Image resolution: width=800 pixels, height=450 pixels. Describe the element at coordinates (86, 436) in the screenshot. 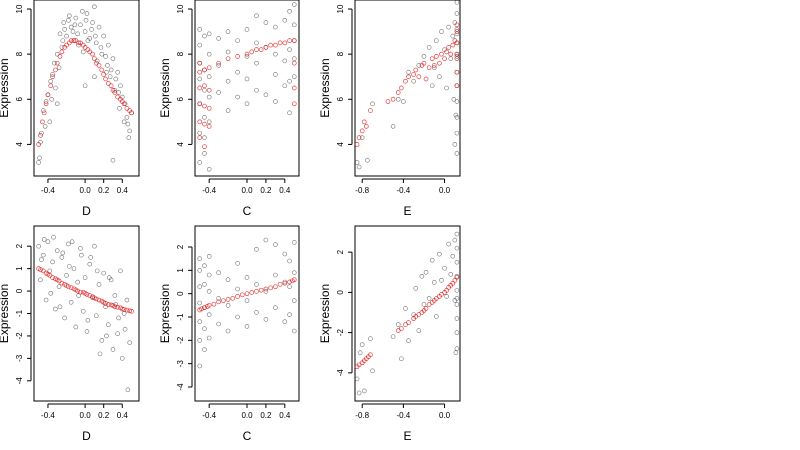

I see `x-axis-title: D` at that location.